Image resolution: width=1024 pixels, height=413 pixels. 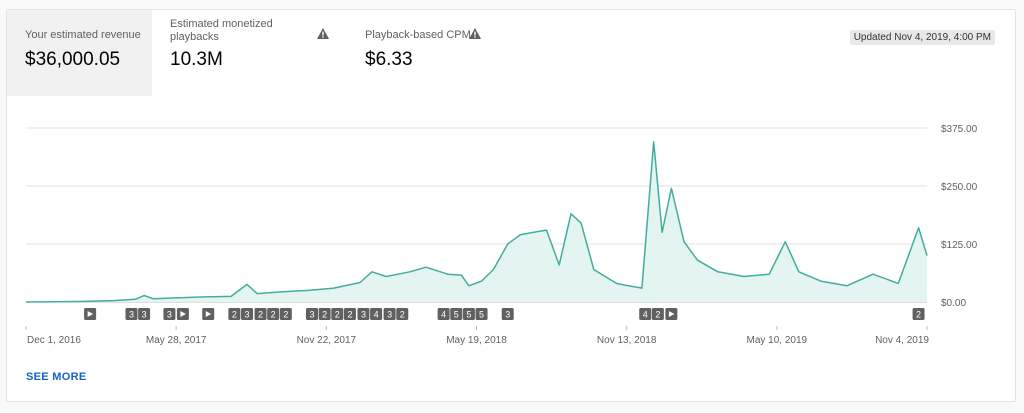 What do you see at coordinates (83, 35) in the screenshot?
I see `metric-label: Your estimated revenue` at bounding box center [83, 35].